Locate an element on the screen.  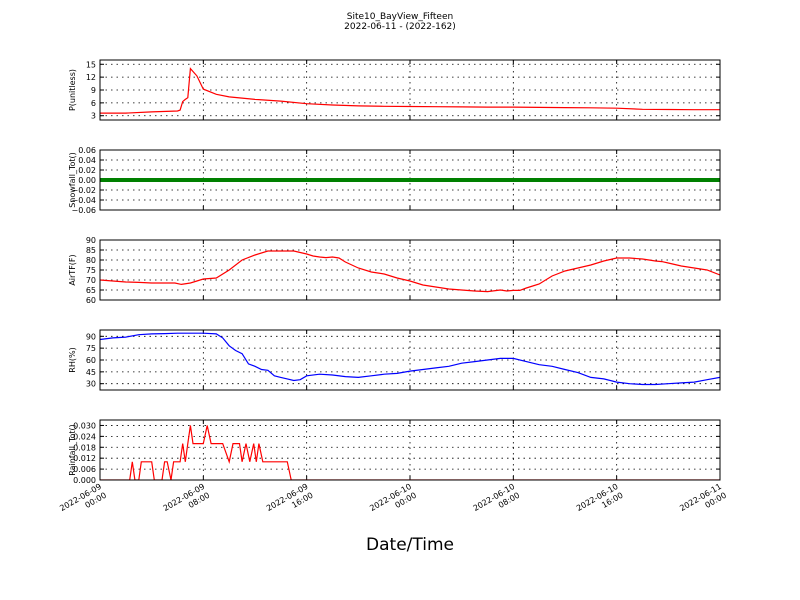
y-axis-label: RH(%) is located at coordinates (72, 359).